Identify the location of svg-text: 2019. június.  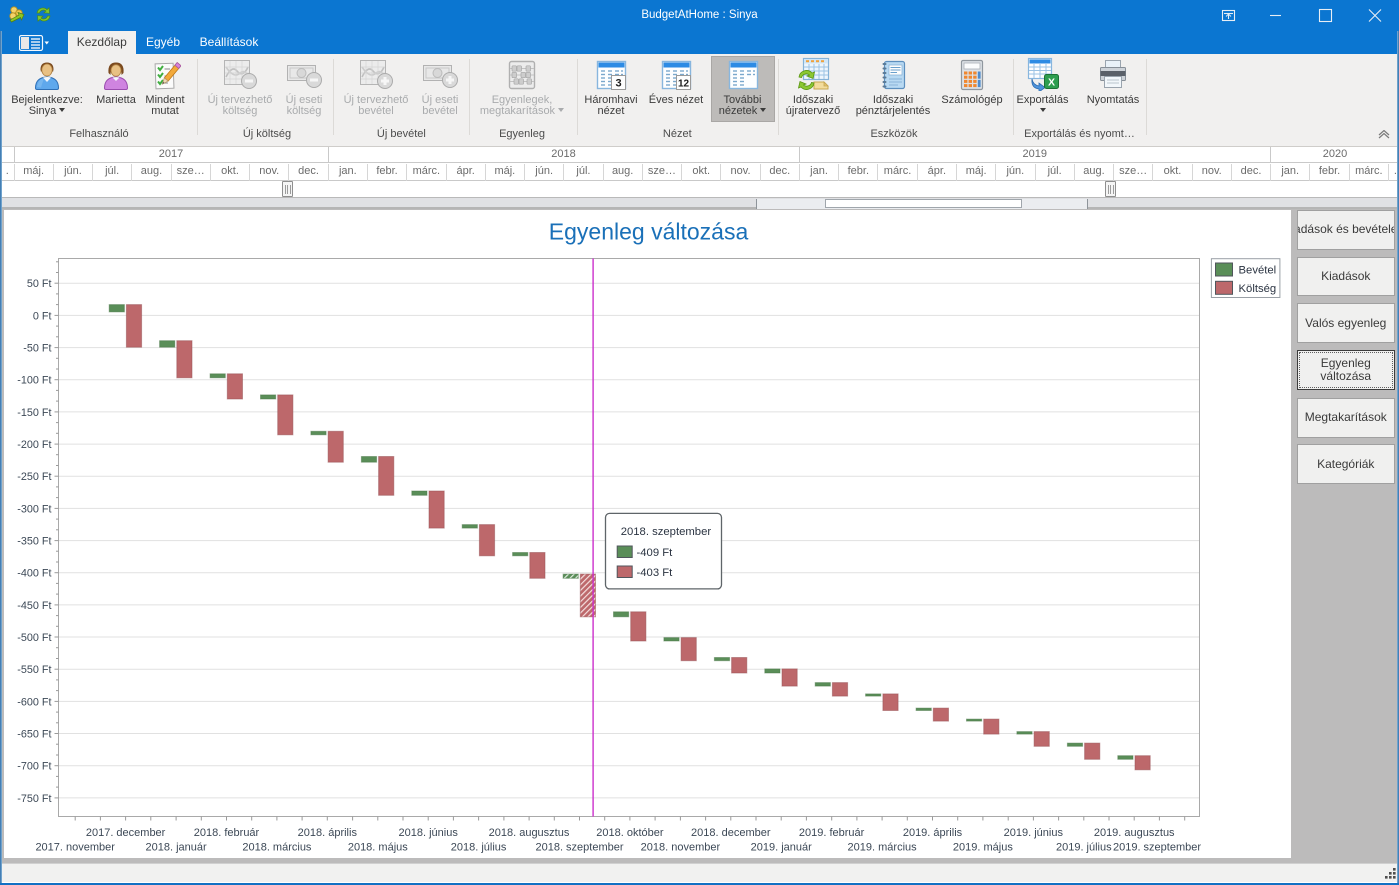
(1034, 833).